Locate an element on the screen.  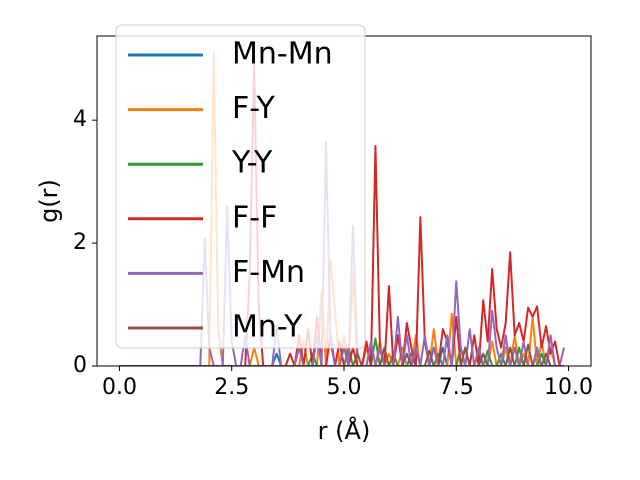
x-tick-label: 2.5 is located at coordinates (231, 387).